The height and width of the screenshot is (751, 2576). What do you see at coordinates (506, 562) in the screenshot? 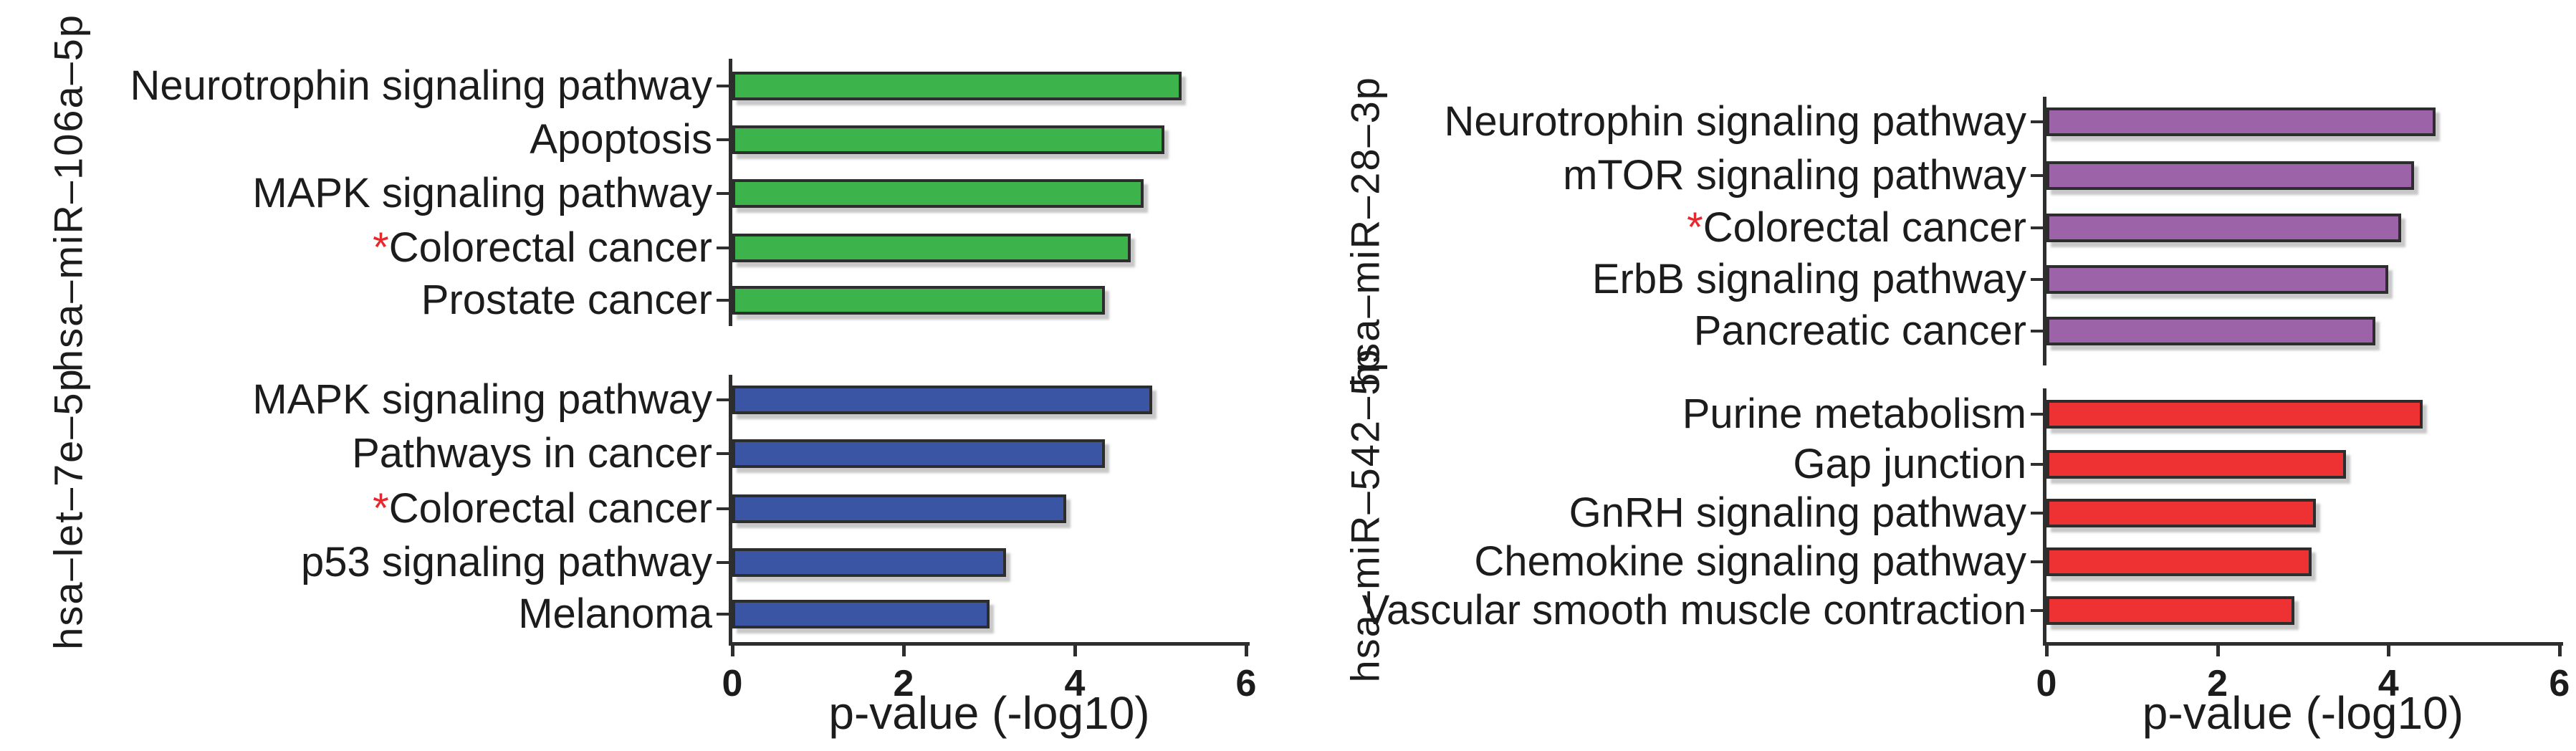
I see `category-label: p53 signaling pathway` at bounding box center [506, 562].